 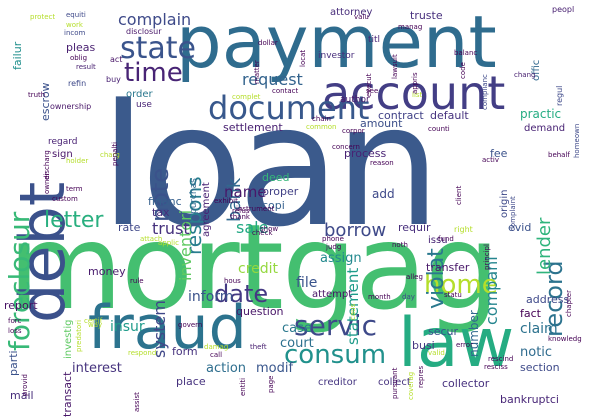 What do you see at coordinates (280, 191) in the screenshot?
I see `word-proper: proper` at bounding box center [280, 191].